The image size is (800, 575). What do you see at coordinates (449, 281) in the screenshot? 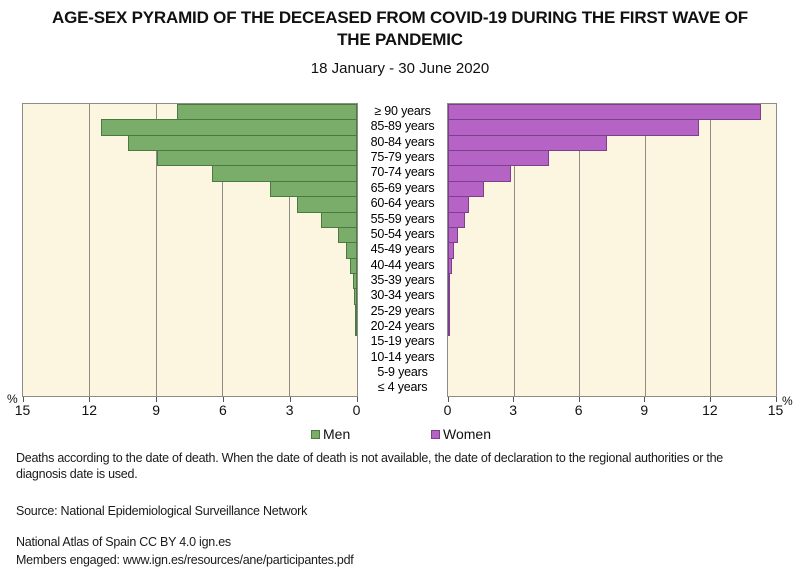
I see `pyramid-bar-women-35-39 years` at bounding box center [449, 281].